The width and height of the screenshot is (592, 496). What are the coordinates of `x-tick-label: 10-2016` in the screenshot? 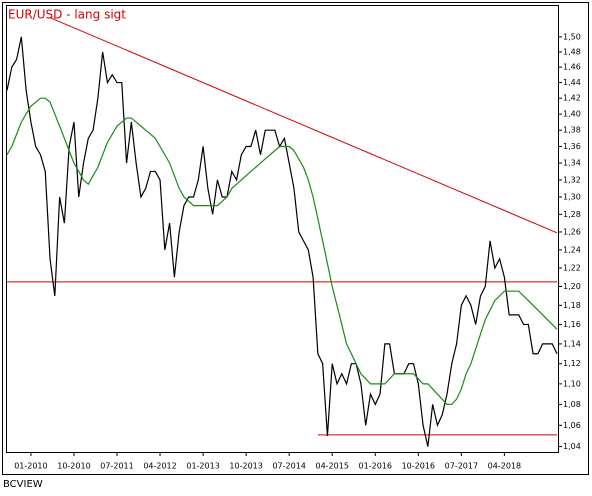 It's located at (418, 466).